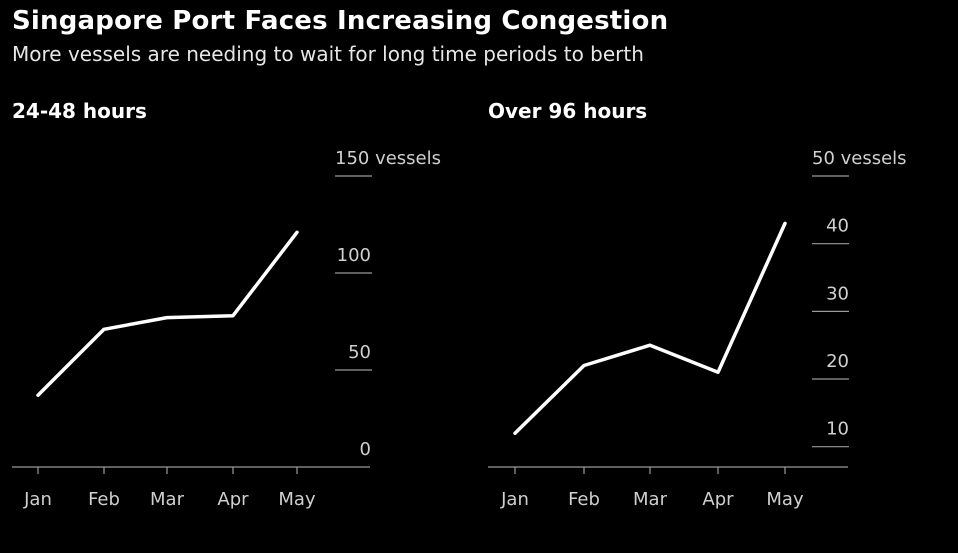  Describe the element at coordinates (837, 293) in the screenshot. I see `y-tick-label: 30` at that location.